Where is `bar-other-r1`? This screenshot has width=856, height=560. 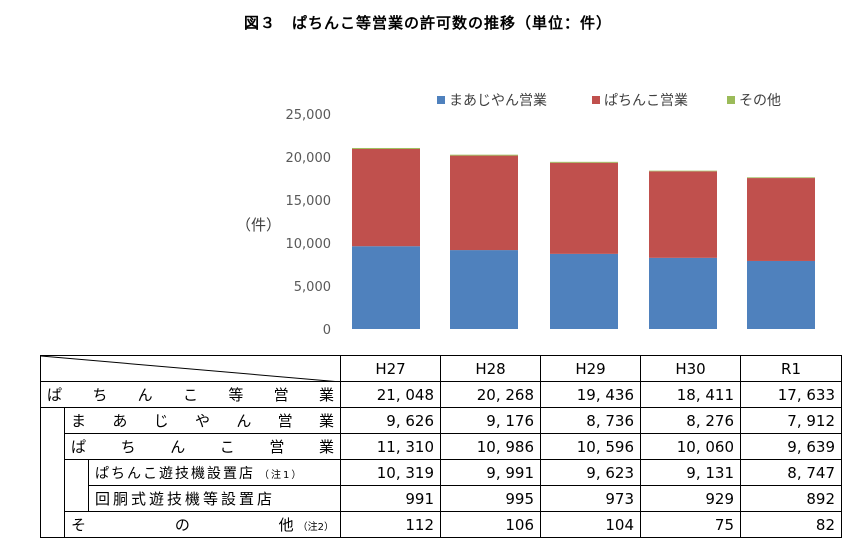
bar-other-r1 is located at coordinates (781, 178).